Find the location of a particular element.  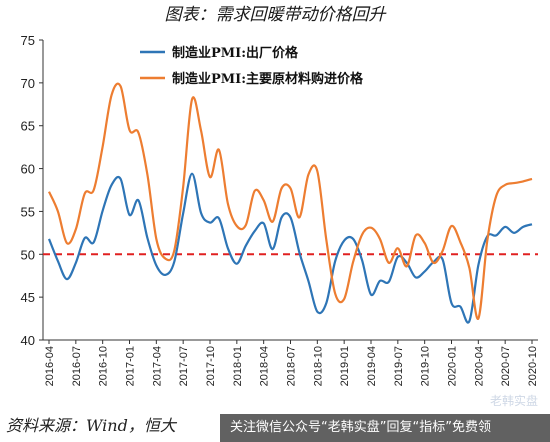

legend-label: 制造业PMI:出厂价格 is located at coordinates (235, 53).